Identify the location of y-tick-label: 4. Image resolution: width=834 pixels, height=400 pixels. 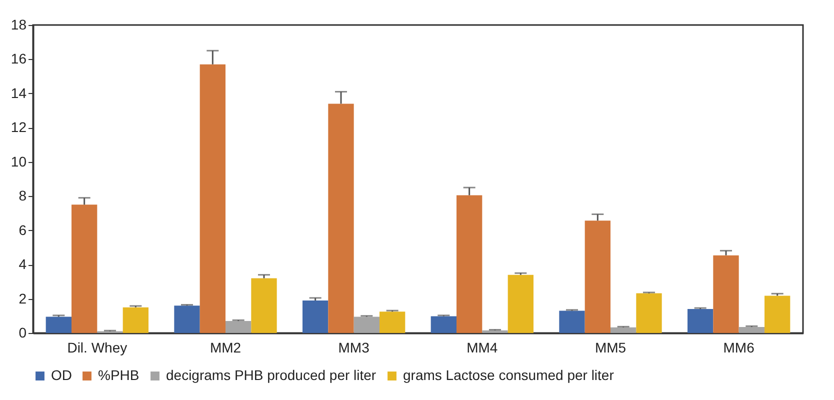
(22, 264).